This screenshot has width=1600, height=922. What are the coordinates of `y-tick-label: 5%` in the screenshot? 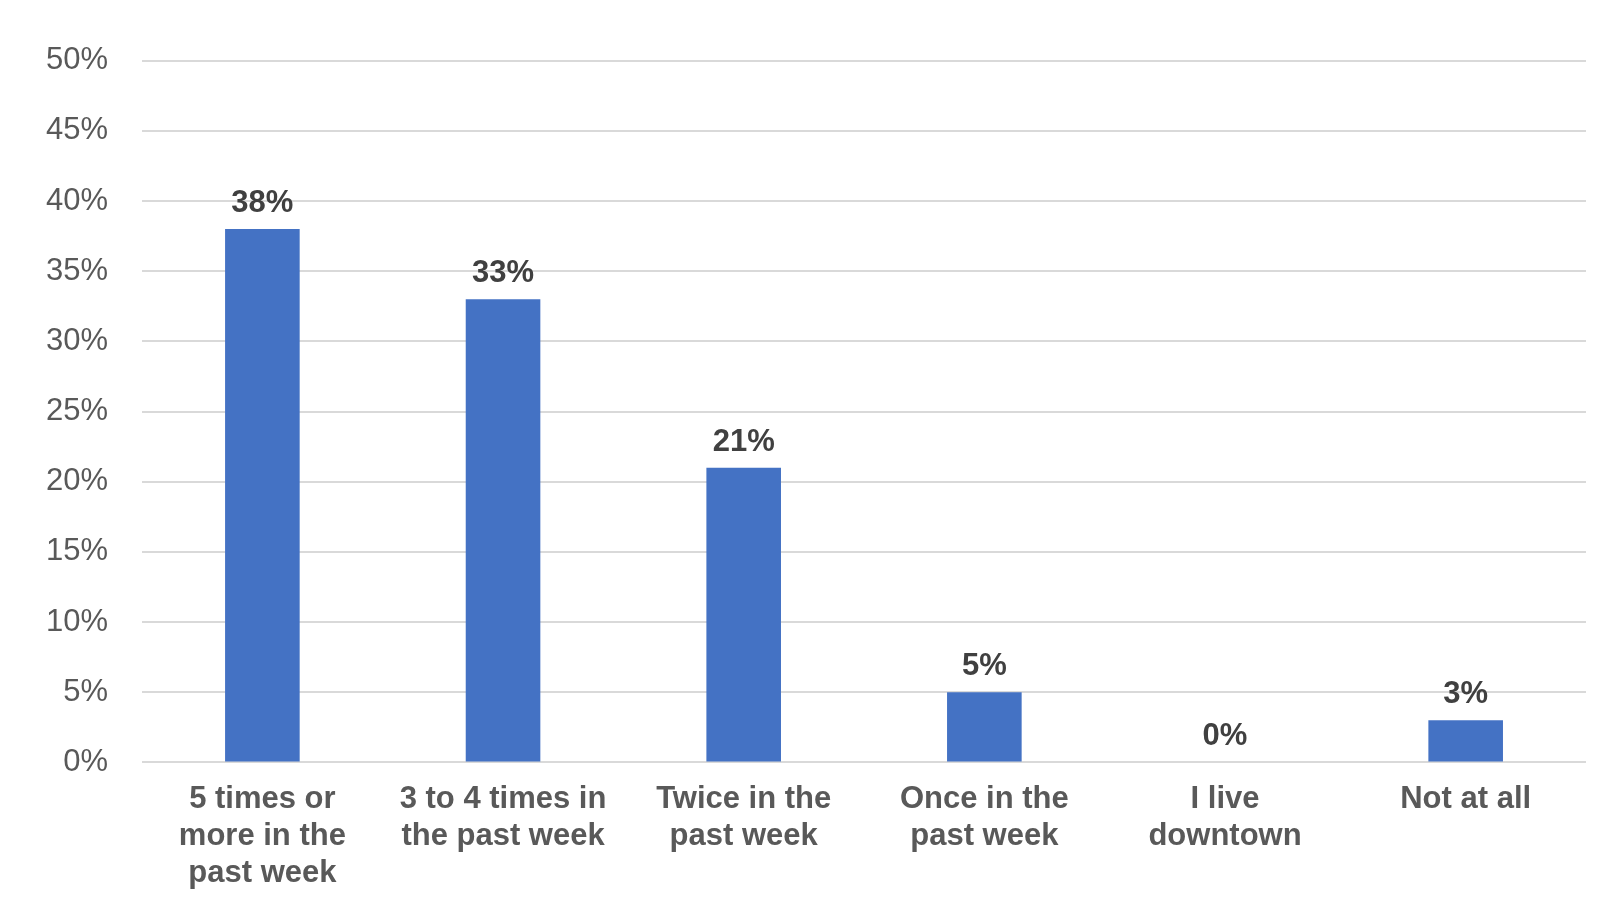 It's located at (86, 690).